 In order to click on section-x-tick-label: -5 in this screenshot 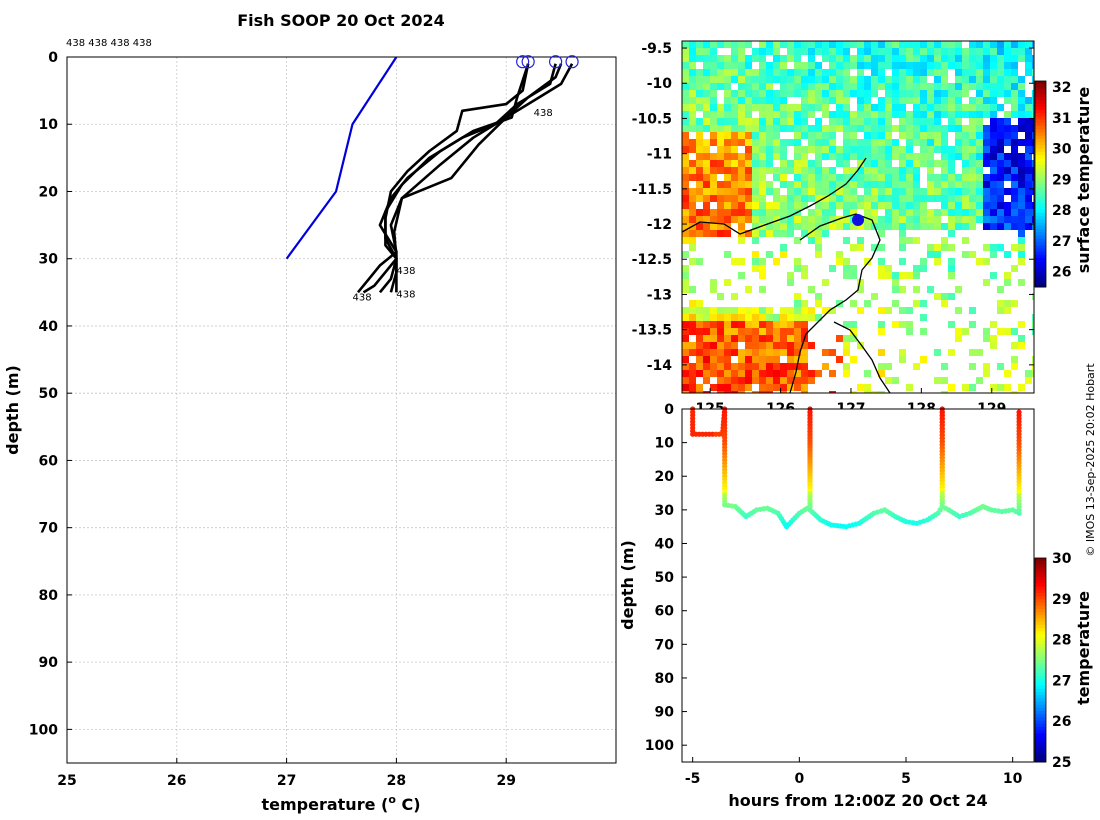, I will do `click(693, 779)`.